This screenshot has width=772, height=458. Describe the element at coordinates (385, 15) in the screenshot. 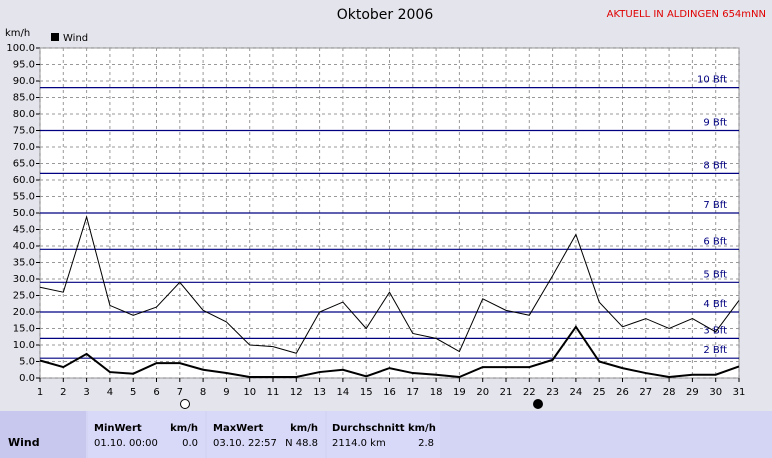

I see `chart-title: Oktober 2006` at that location.